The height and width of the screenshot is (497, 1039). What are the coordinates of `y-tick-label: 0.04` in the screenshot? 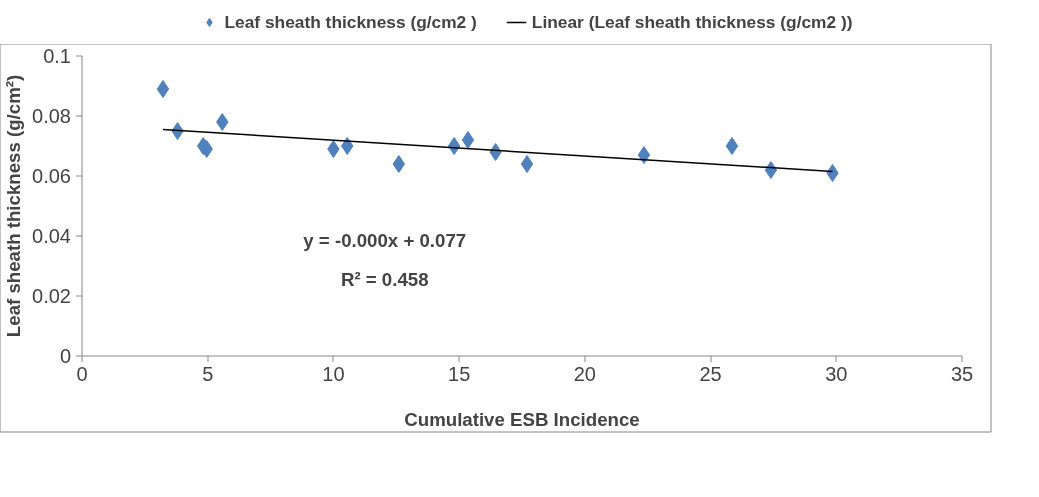 It's located at (52, 236).